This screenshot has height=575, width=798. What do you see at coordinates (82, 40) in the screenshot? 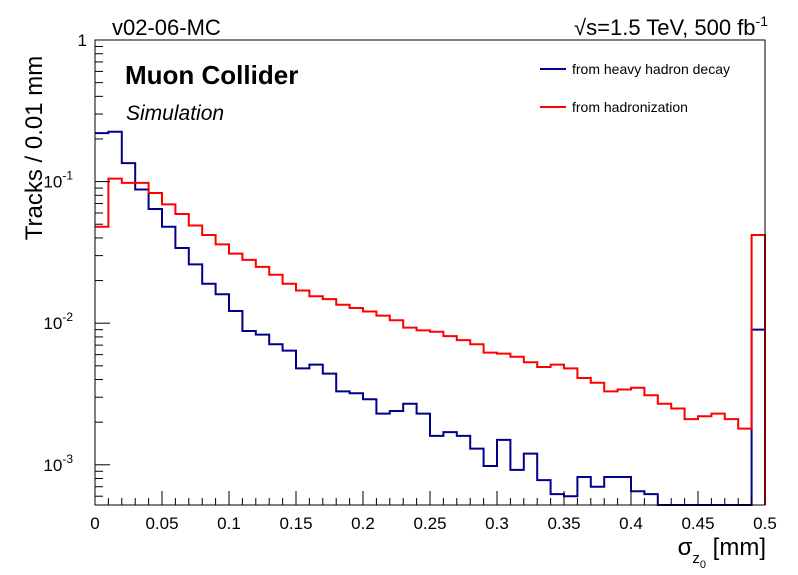
I see `y-tick-label: 1` at bounding box center [82, 40].